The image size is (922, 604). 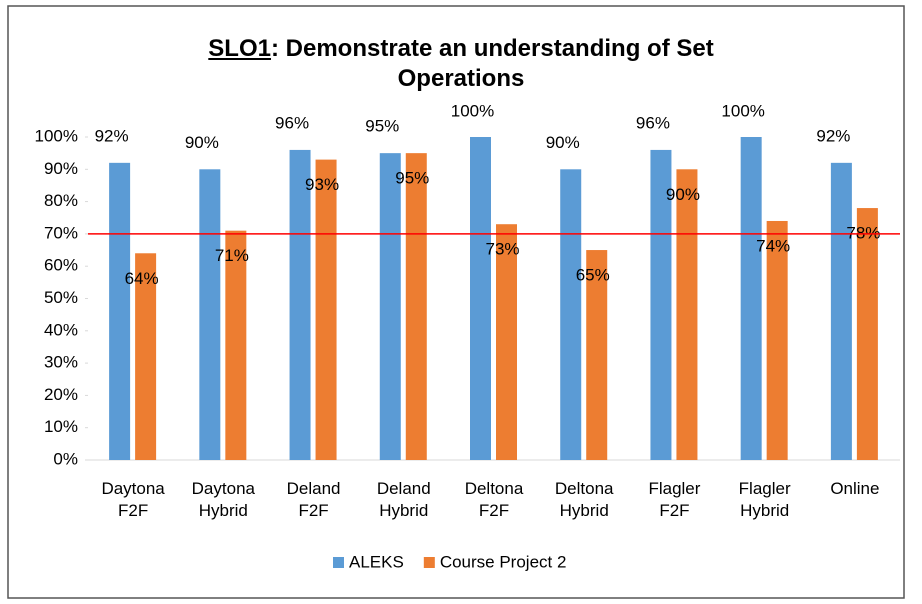 I want to click on y-tick-label: 60%, so click(x=61, y=265).